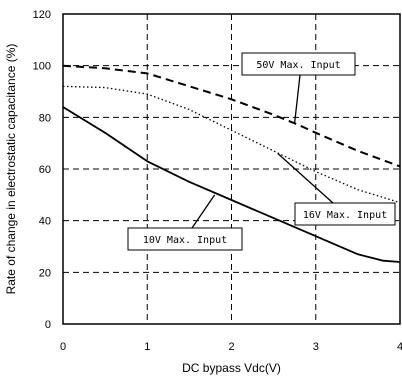 The width and height of the screenshot is (402, 379). Describe the element at coordinates (48, 325) in the screenshot. I see `y-tick-label: 0` at that location.